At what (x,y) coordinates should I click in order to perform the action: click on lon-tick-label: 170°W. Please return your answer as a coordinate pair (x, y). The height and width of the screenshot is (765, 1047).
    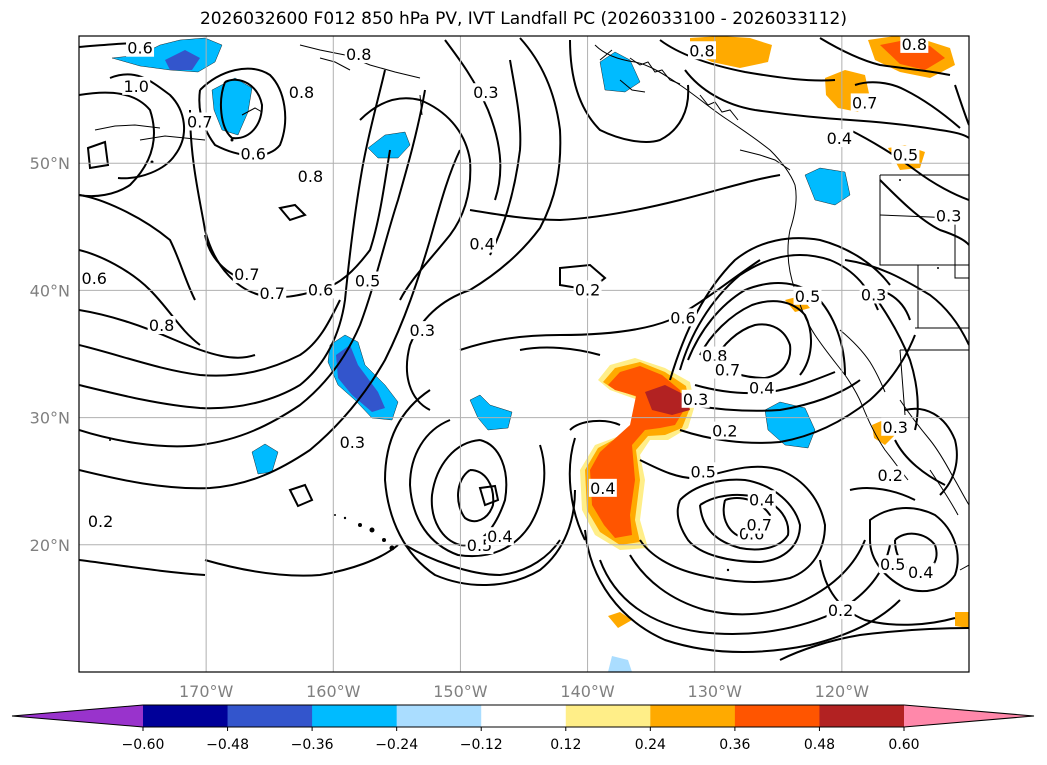
    Looking at the image, I should click on (206, 691).